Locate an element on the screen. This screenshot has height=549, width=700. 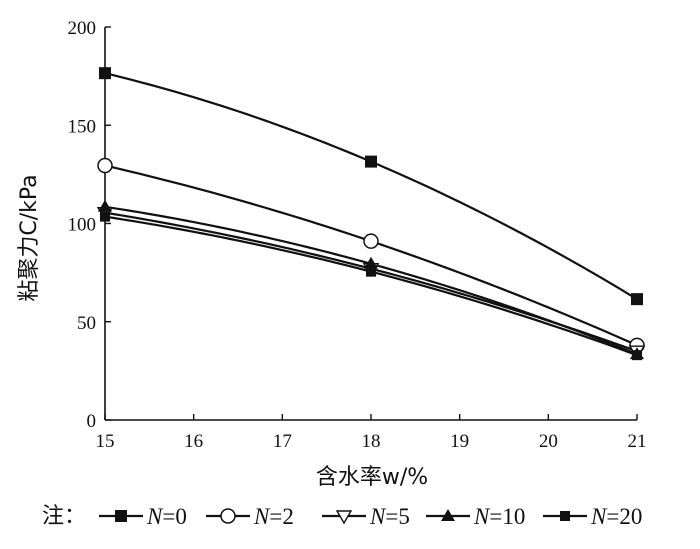
y-ticks: 0 50 100 150 200 is located at coordinates (89, 225).